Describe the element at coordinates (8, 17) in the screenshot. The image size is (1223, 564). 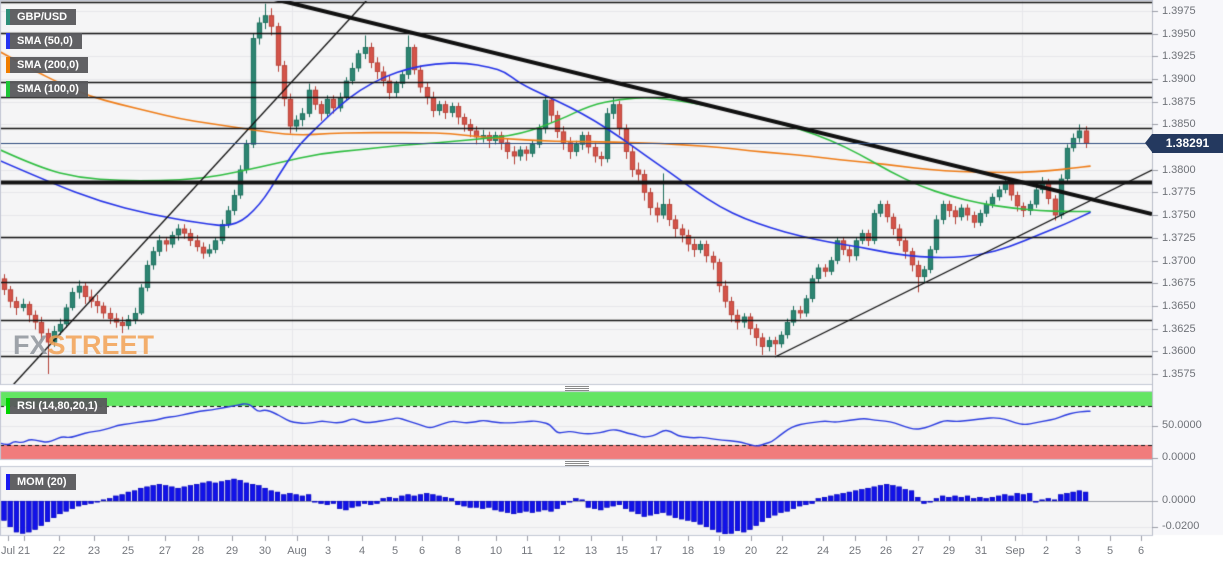
I see `symbol-color-swatch` at that location.